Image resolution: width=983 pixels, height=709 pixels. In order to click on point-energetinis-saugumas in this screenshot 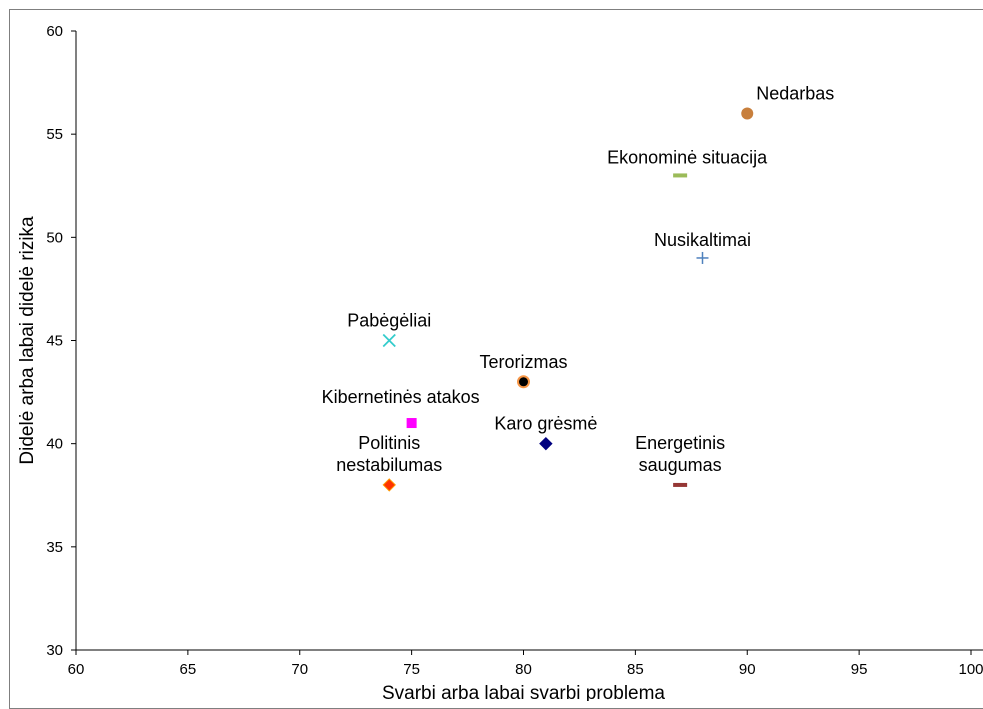, I will do `click(680, 484)`.